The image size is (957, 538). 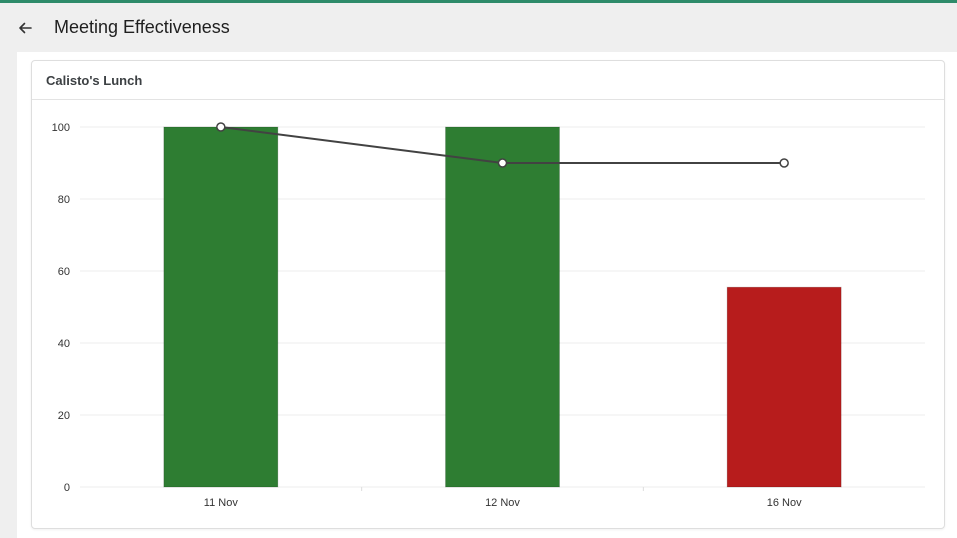 What do you see at coordinates (221, 503) in the screenshot?
I see `x-tick-label: 11 Nov` at bounding box center [221, 503].